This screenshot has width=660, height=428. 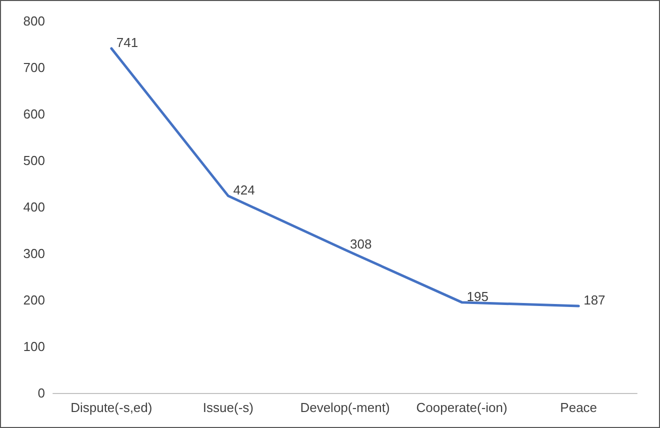 I want to click on data-label: 741, so click(x=127, y=42).